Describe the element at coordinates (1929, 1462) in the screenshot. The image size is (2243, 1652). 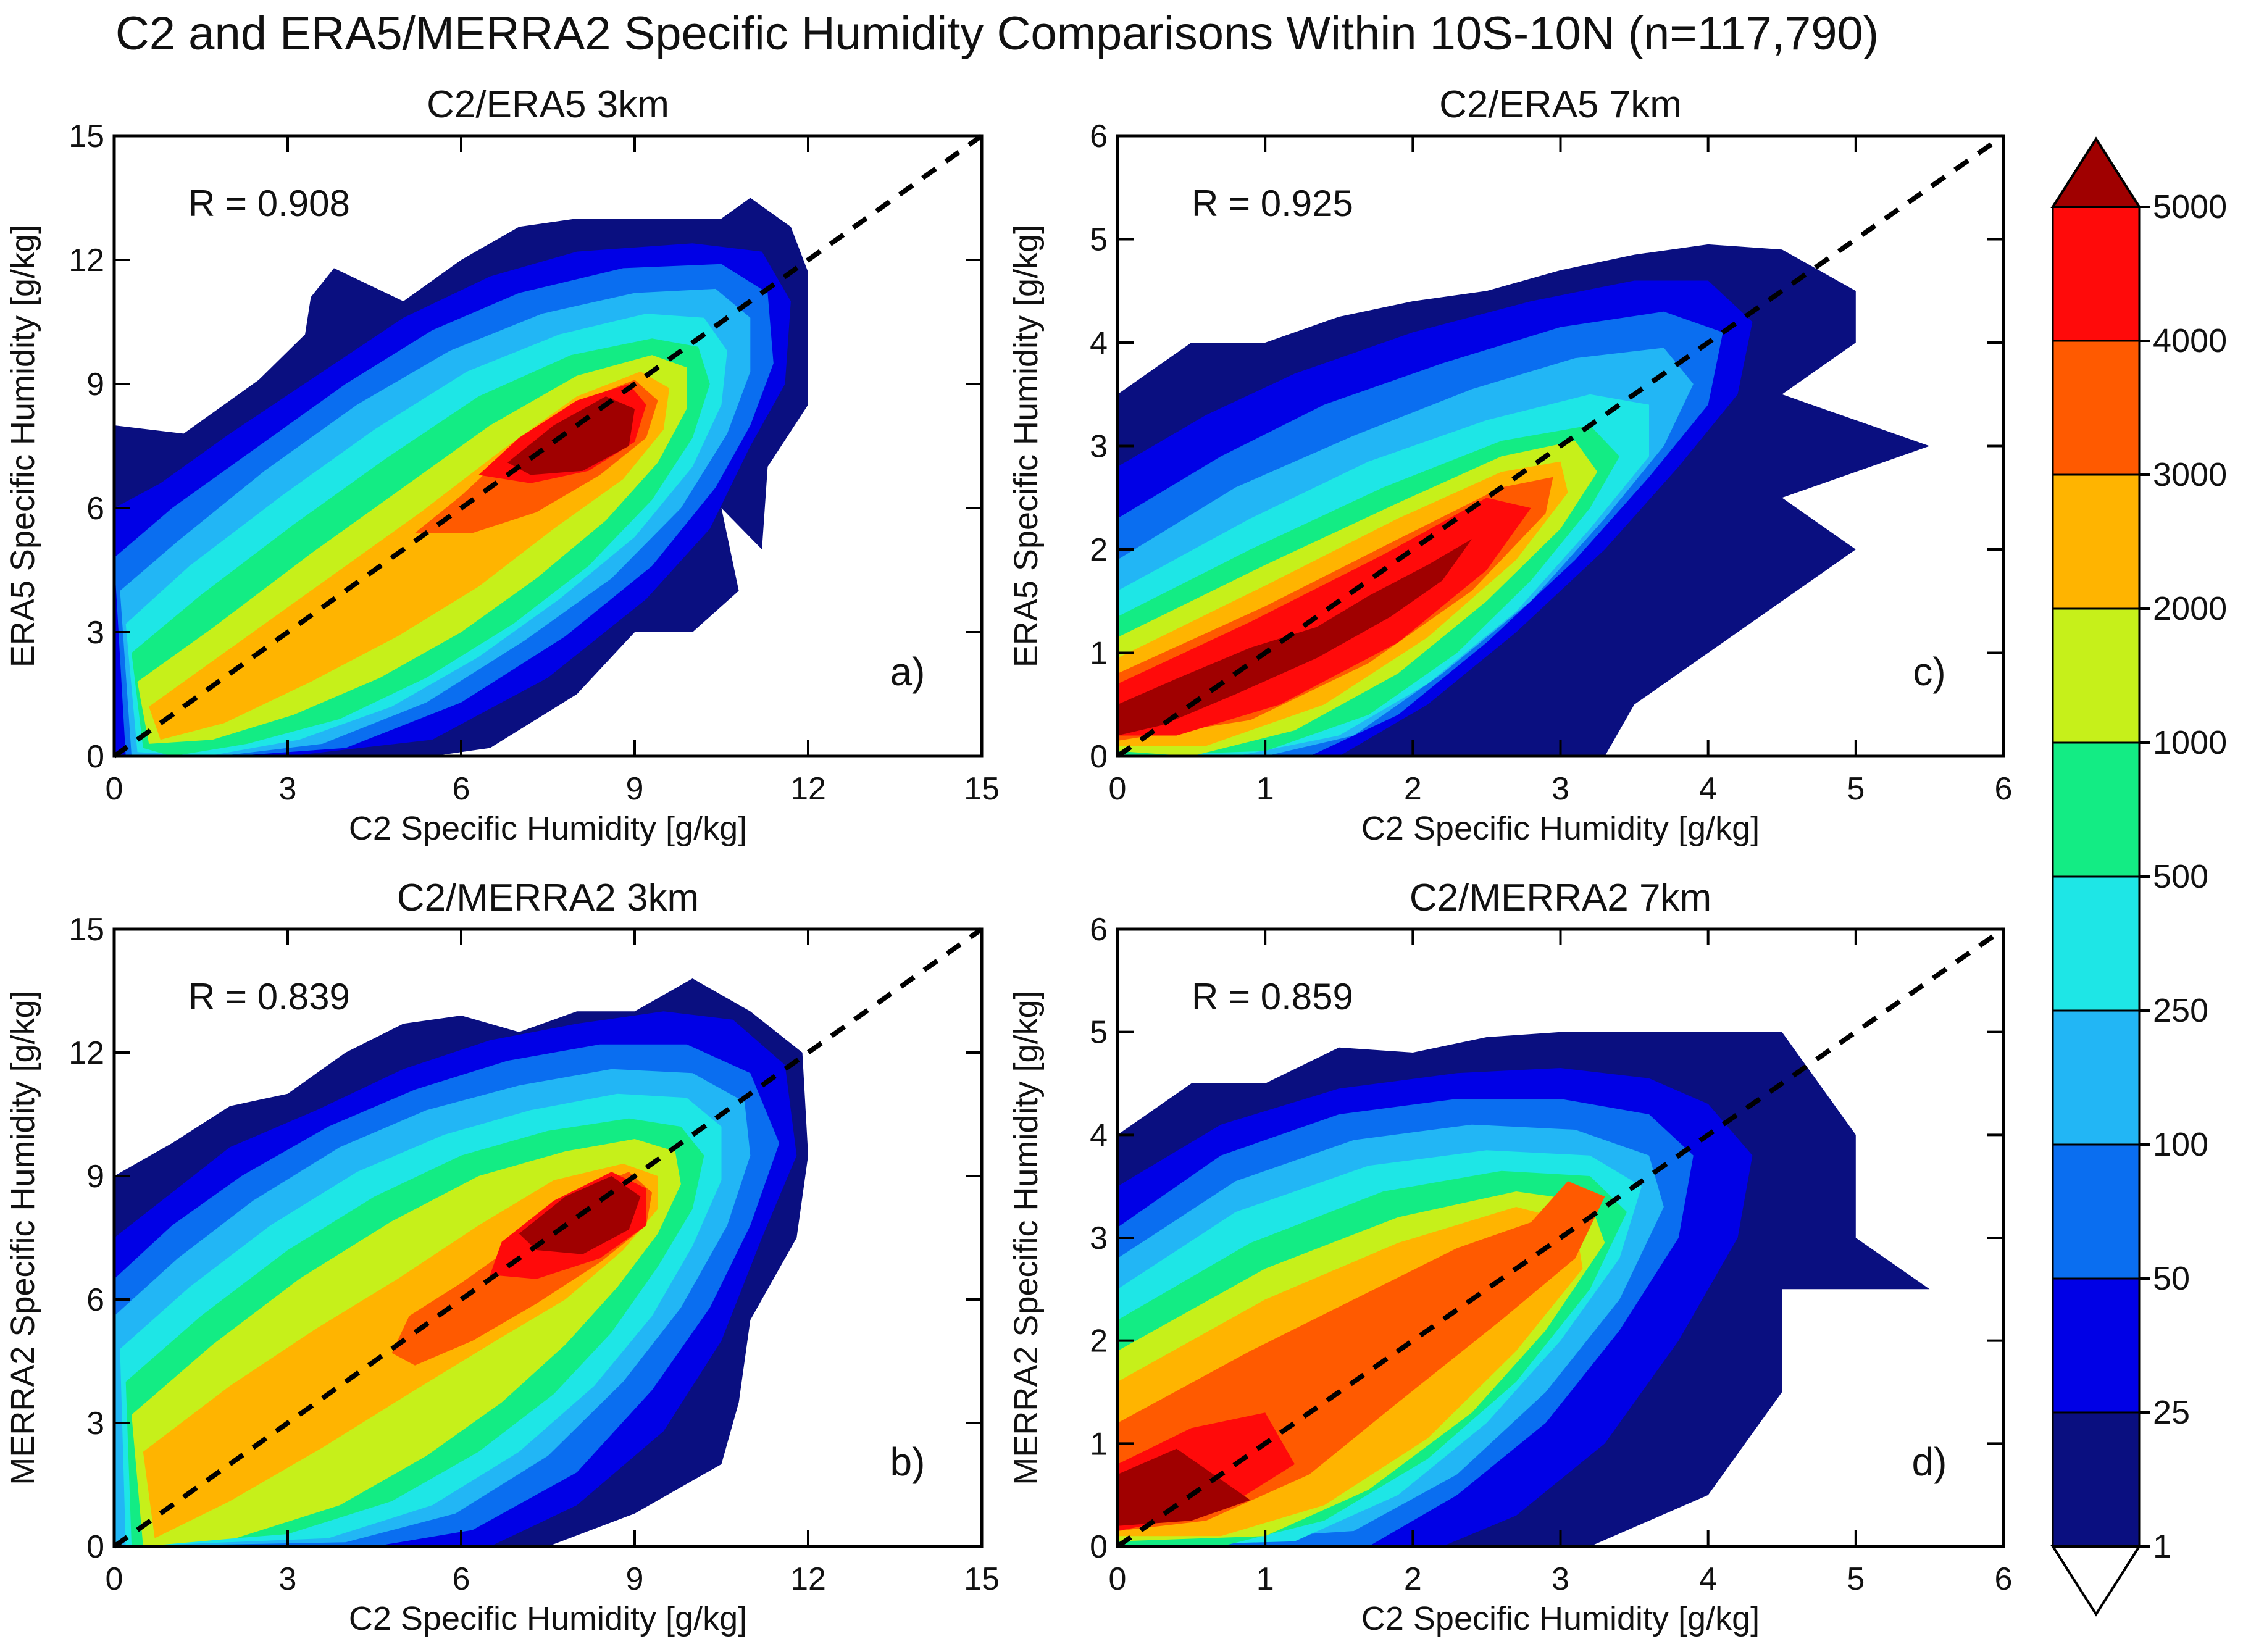
I see `panel-d-letter: d)` at that location.